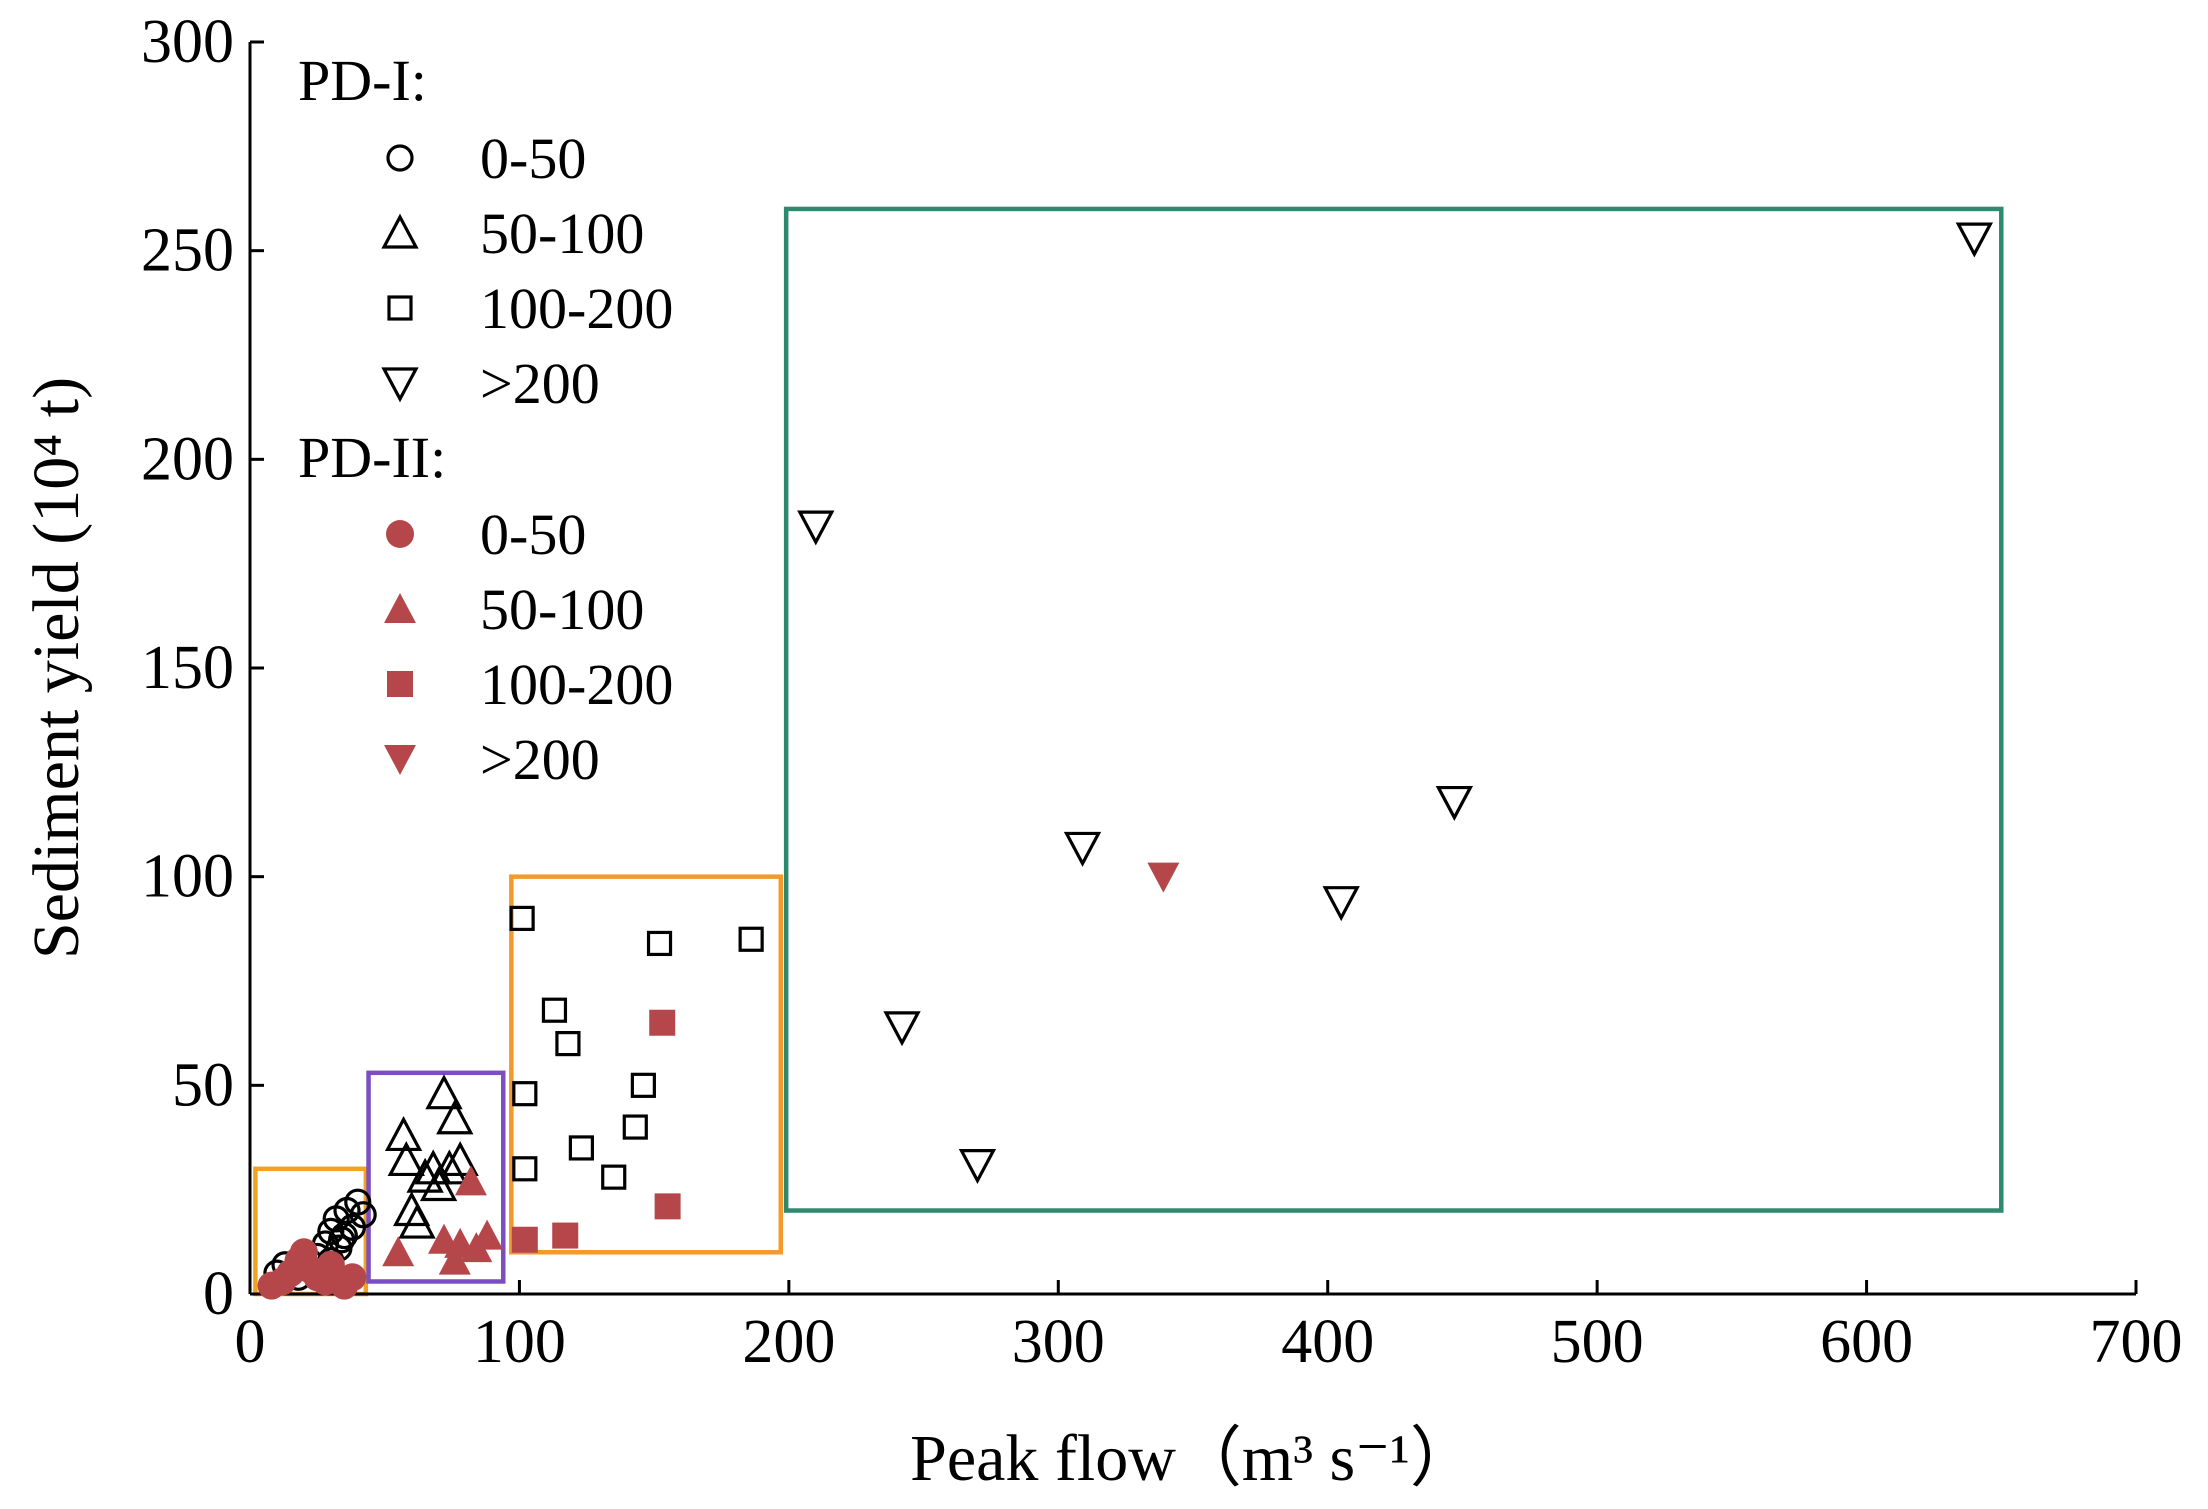  I want to click on x-tick-label: 500, so click(1597, 1342).